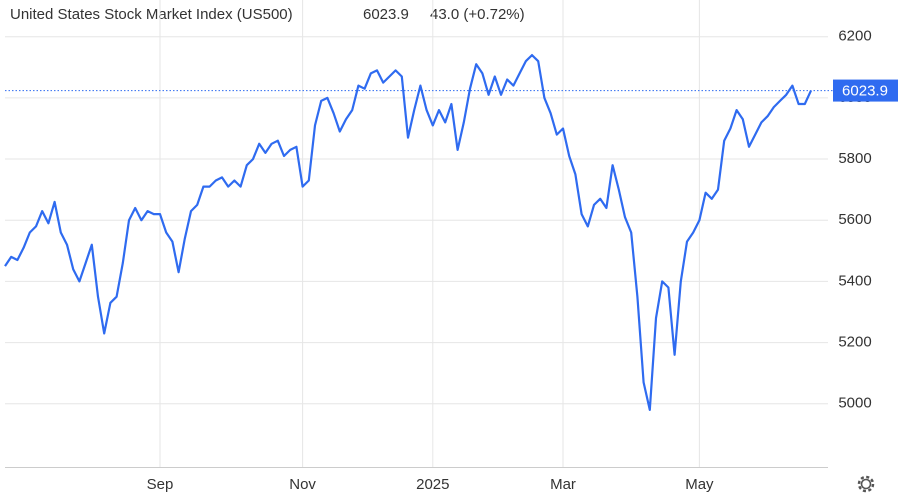 The image size is (900, 497). Describe the element at coordinates (302, 484) in the screenshot. I see `x-tick-label: Nov` at that location.